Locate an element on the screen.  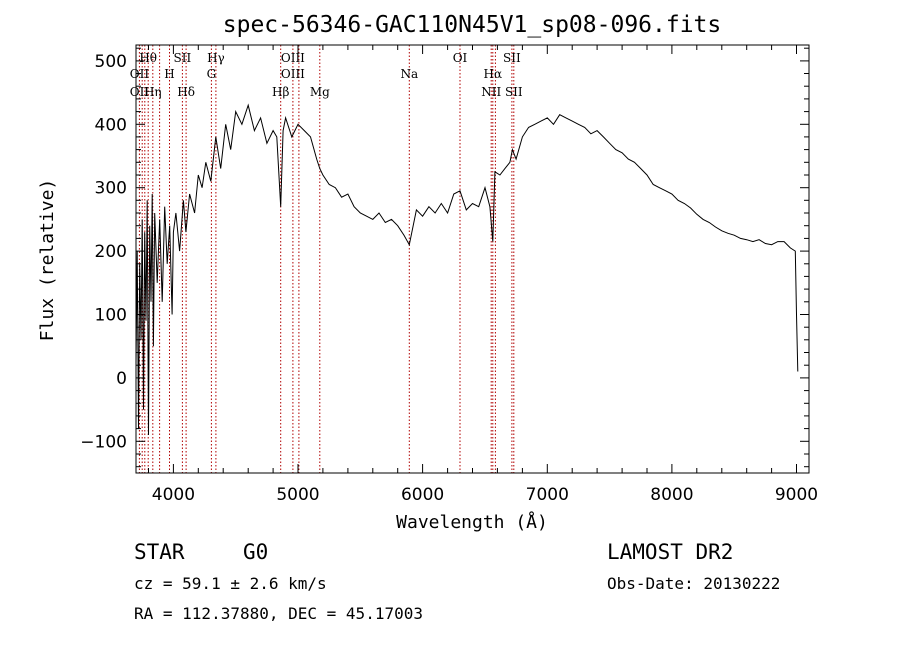
coordinates: RA = 112.37880, DEC = 45.17003 is located at coordinates (278, 613).